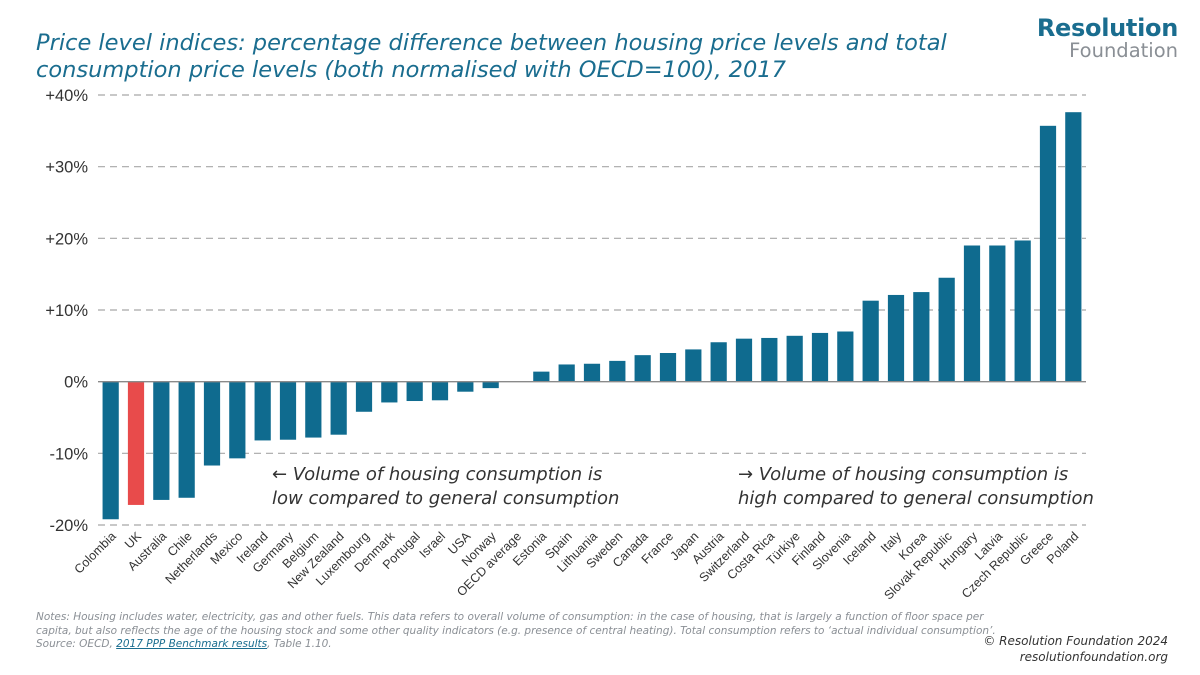  I want to click on y-tick-label: +40%, so click(66, 96).